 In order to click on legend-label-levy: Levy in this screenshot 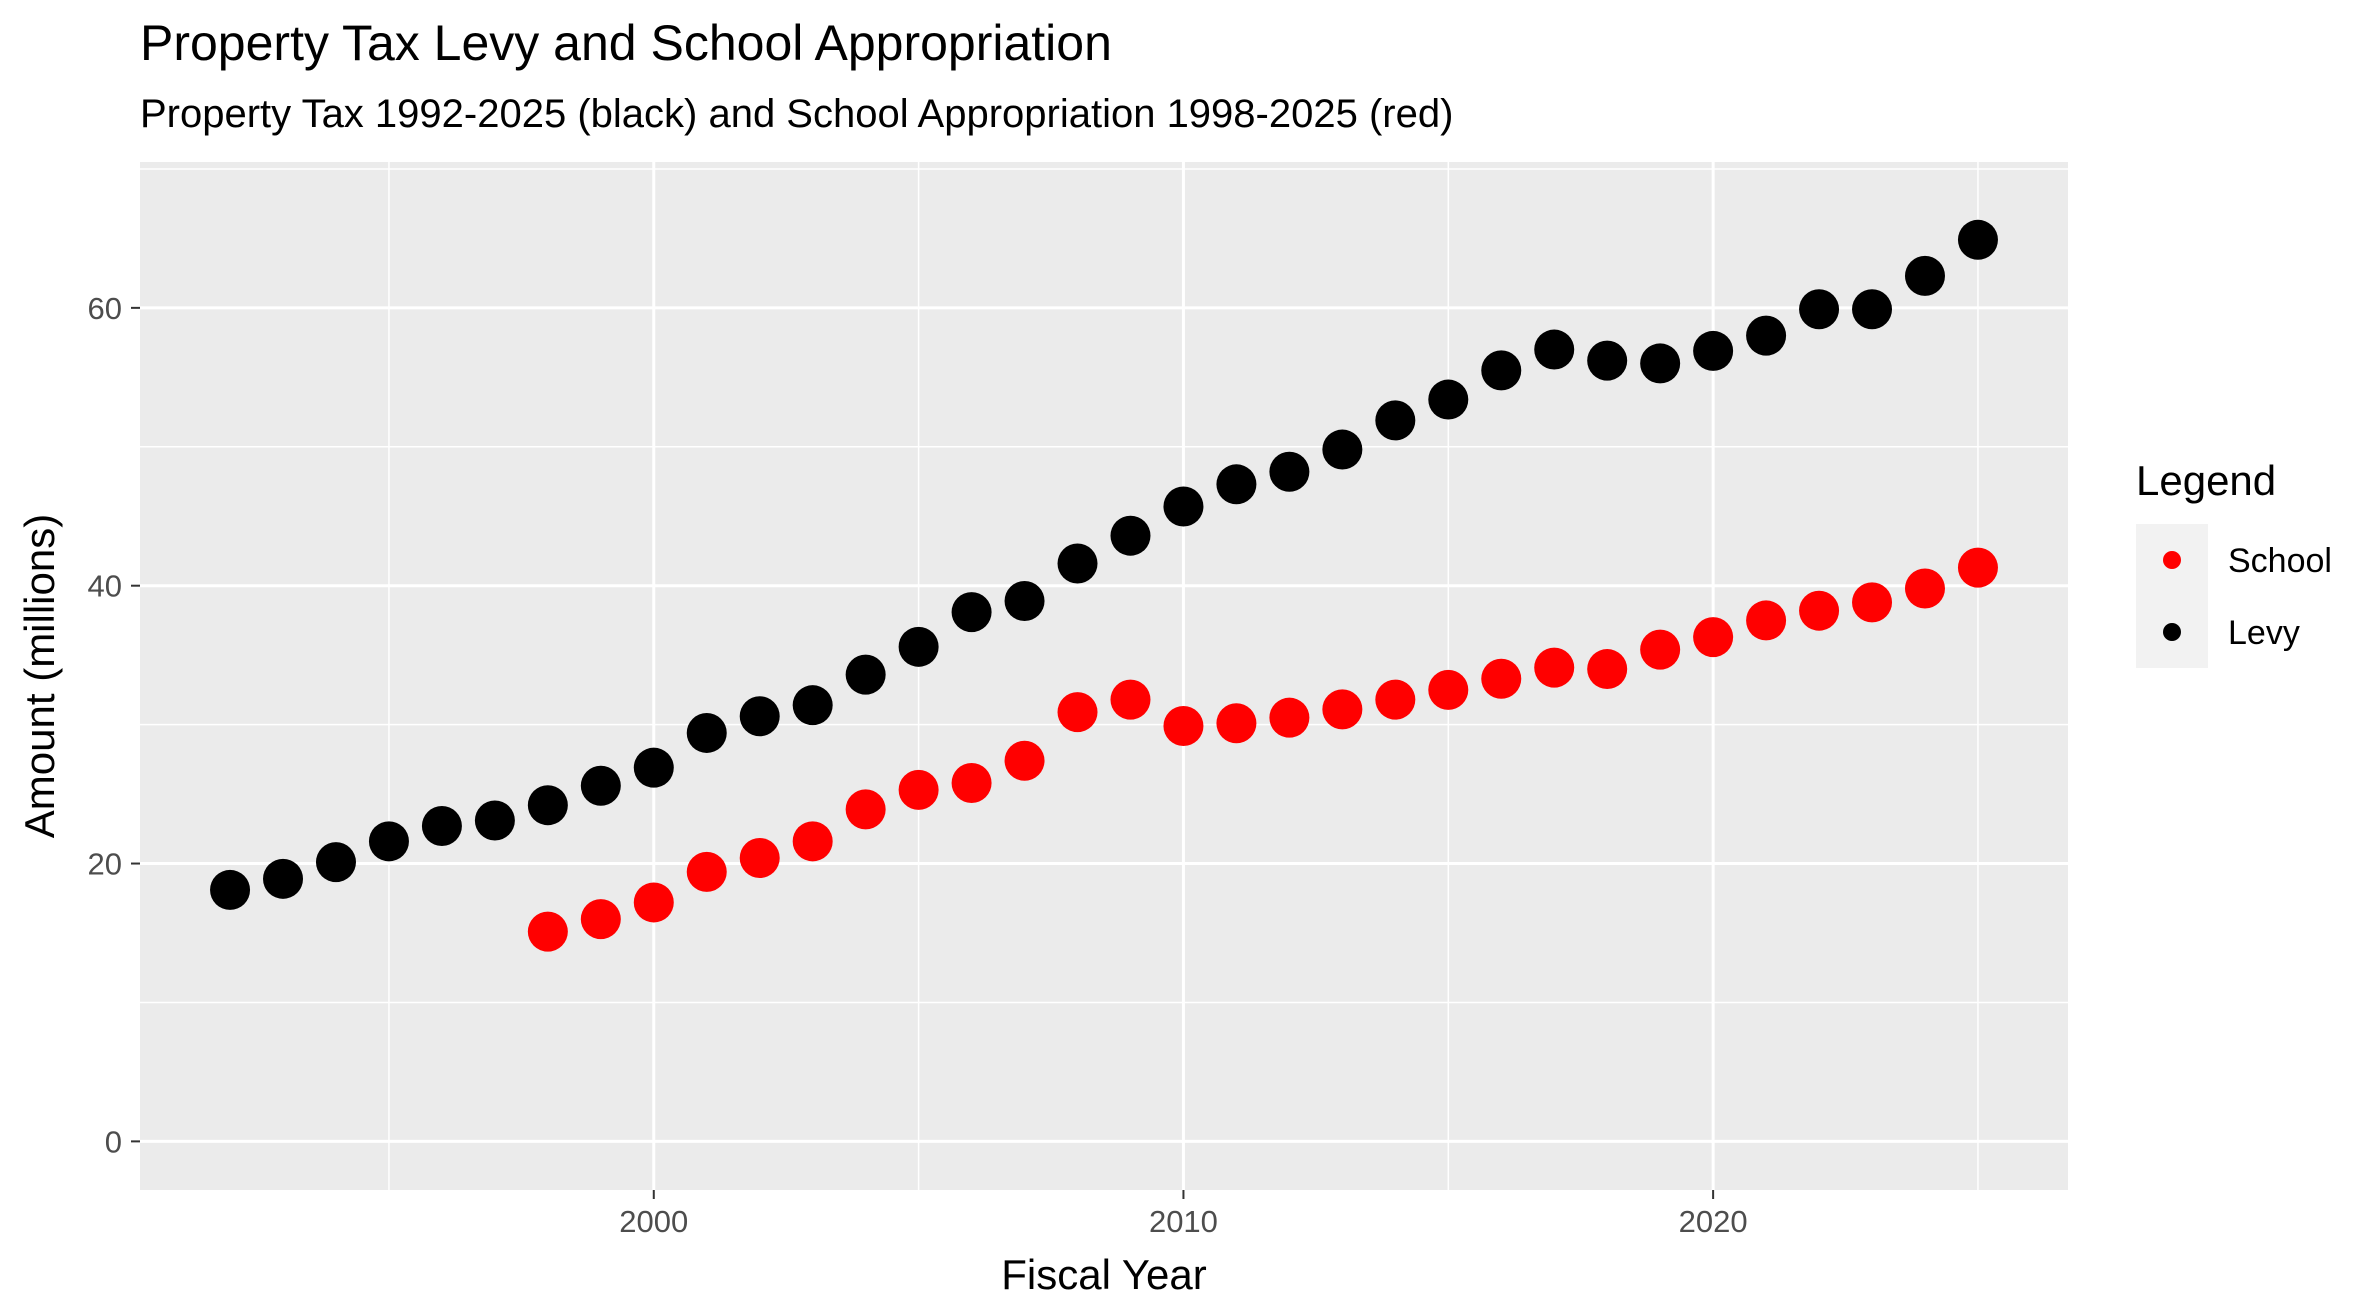, I will do `click(2264, 633)`.